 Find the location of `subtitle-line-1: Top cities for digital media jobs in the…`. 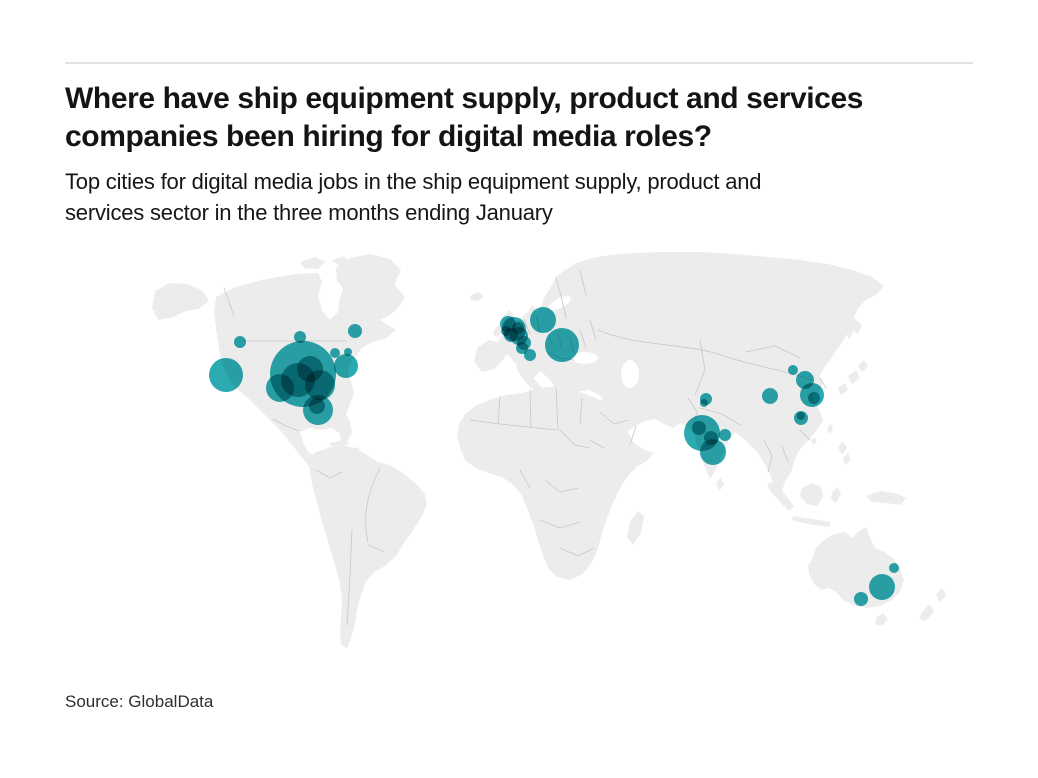

subtitle-line-1: Top cities for digital media jobs in the… is located at coordinates (413, 181).